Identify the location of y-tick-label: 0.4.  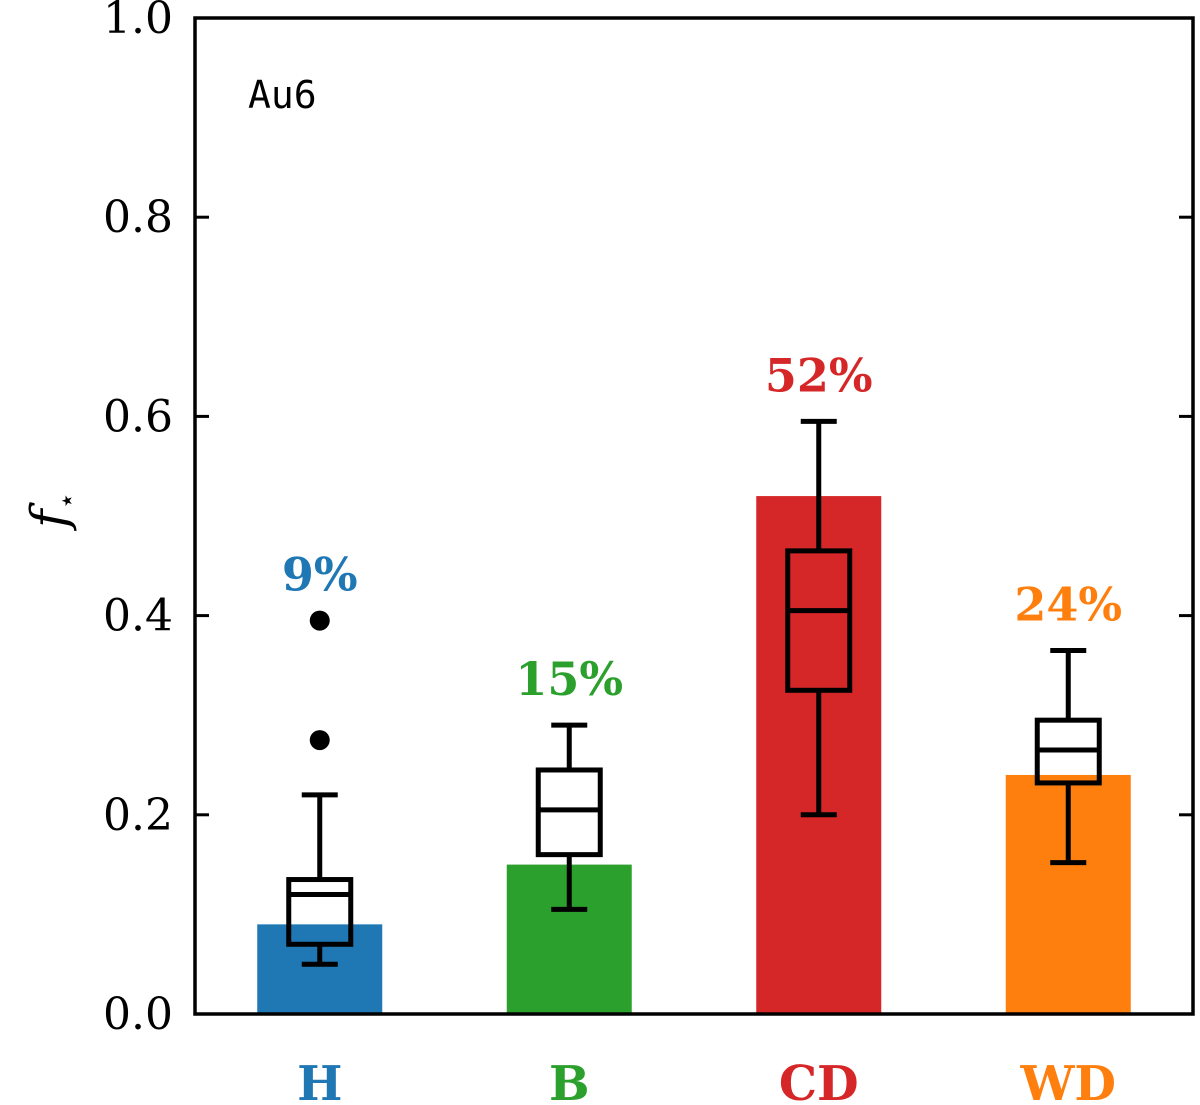
(138, 616).